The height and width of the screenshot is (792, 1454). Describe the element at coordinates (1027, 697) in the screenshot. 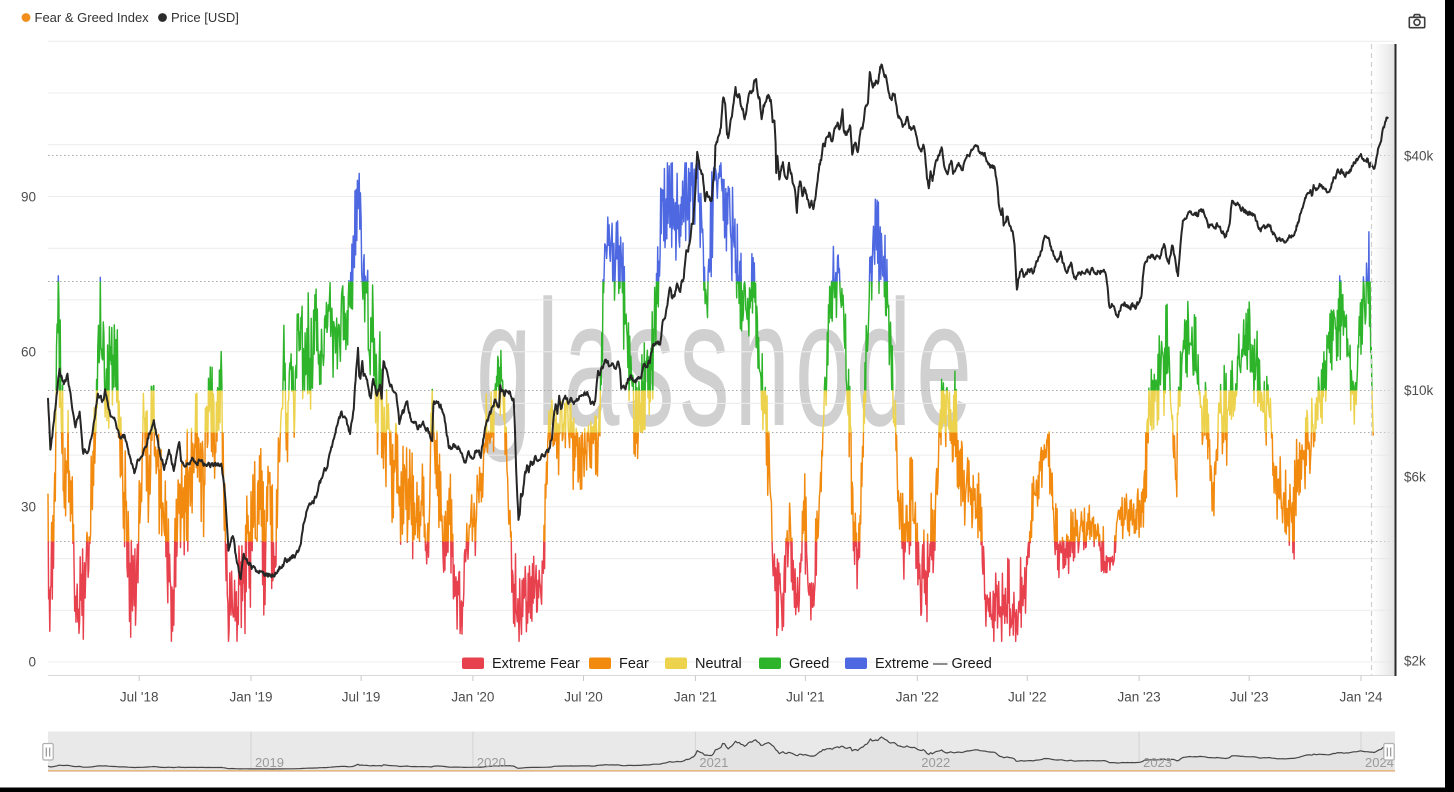

I see `svg-text: Jul '22` at that location.